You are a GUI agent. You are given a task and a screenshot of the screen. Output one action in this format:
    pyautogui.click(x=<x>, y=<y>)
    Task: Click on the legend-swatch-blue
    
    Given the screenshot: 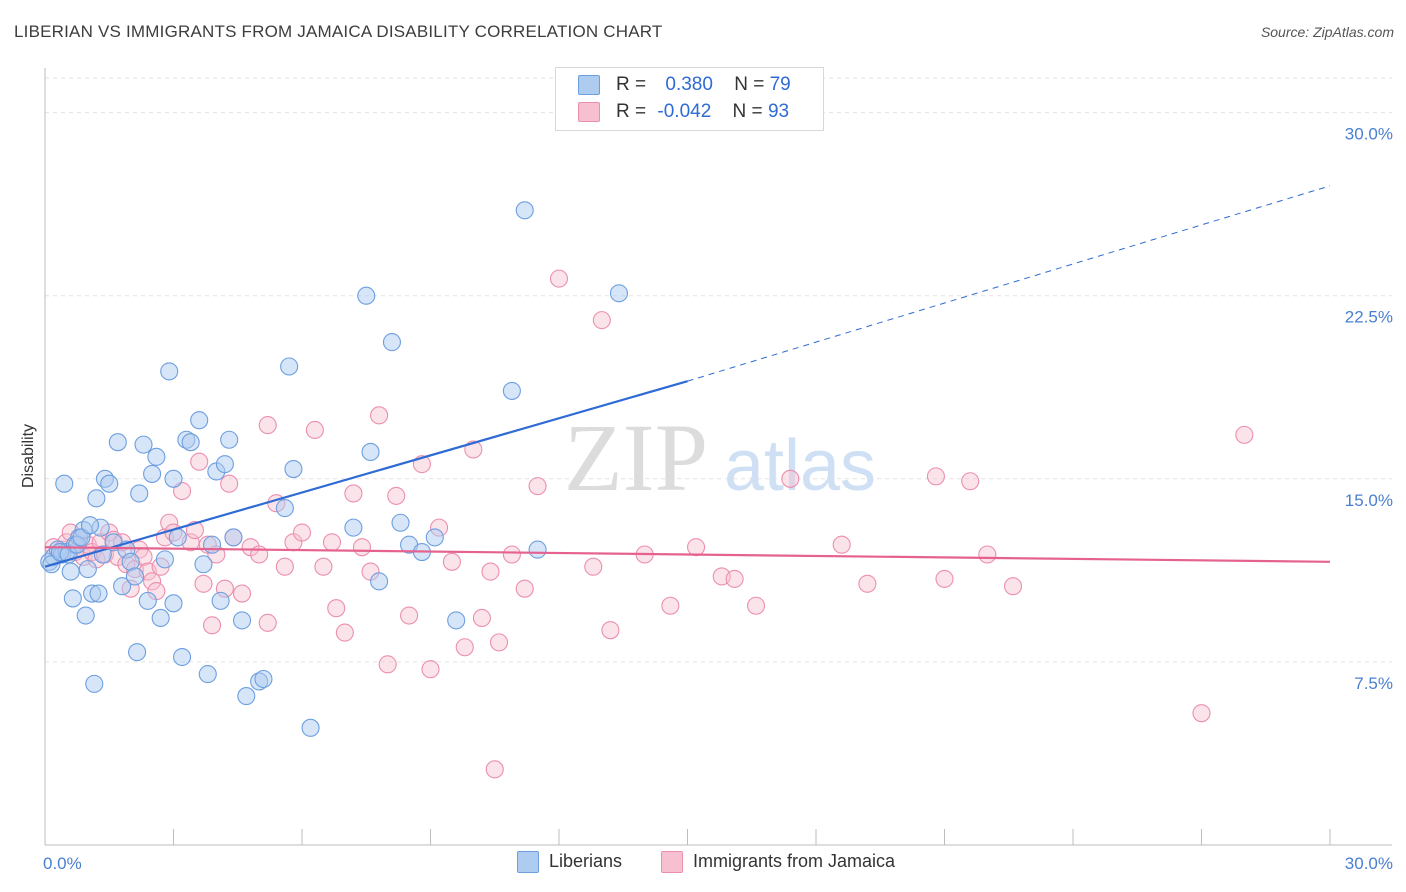 What is the action you would take?
    pyautogui.click(x=589, y=84)
    